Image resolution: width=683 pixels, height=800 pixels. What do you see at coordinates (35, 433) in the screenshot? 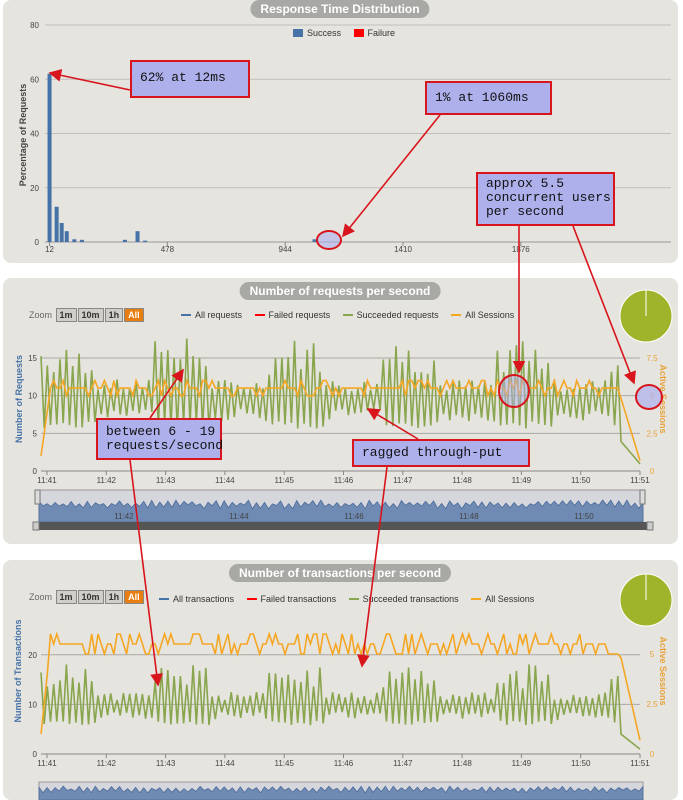
I see `y-tick-label: 5` at bounding box center [35, 433].